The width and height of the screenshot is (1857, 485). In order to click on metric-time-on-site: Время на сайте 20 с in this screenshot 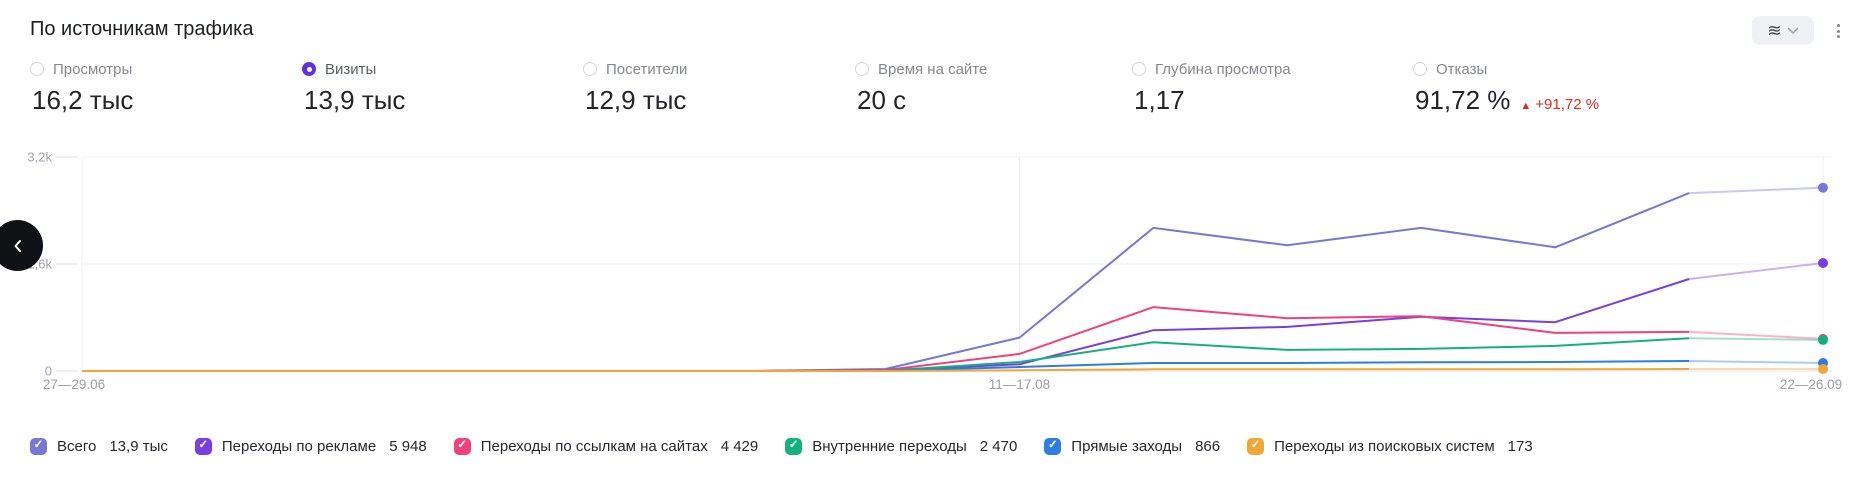, I will do `click(921, 88)`.